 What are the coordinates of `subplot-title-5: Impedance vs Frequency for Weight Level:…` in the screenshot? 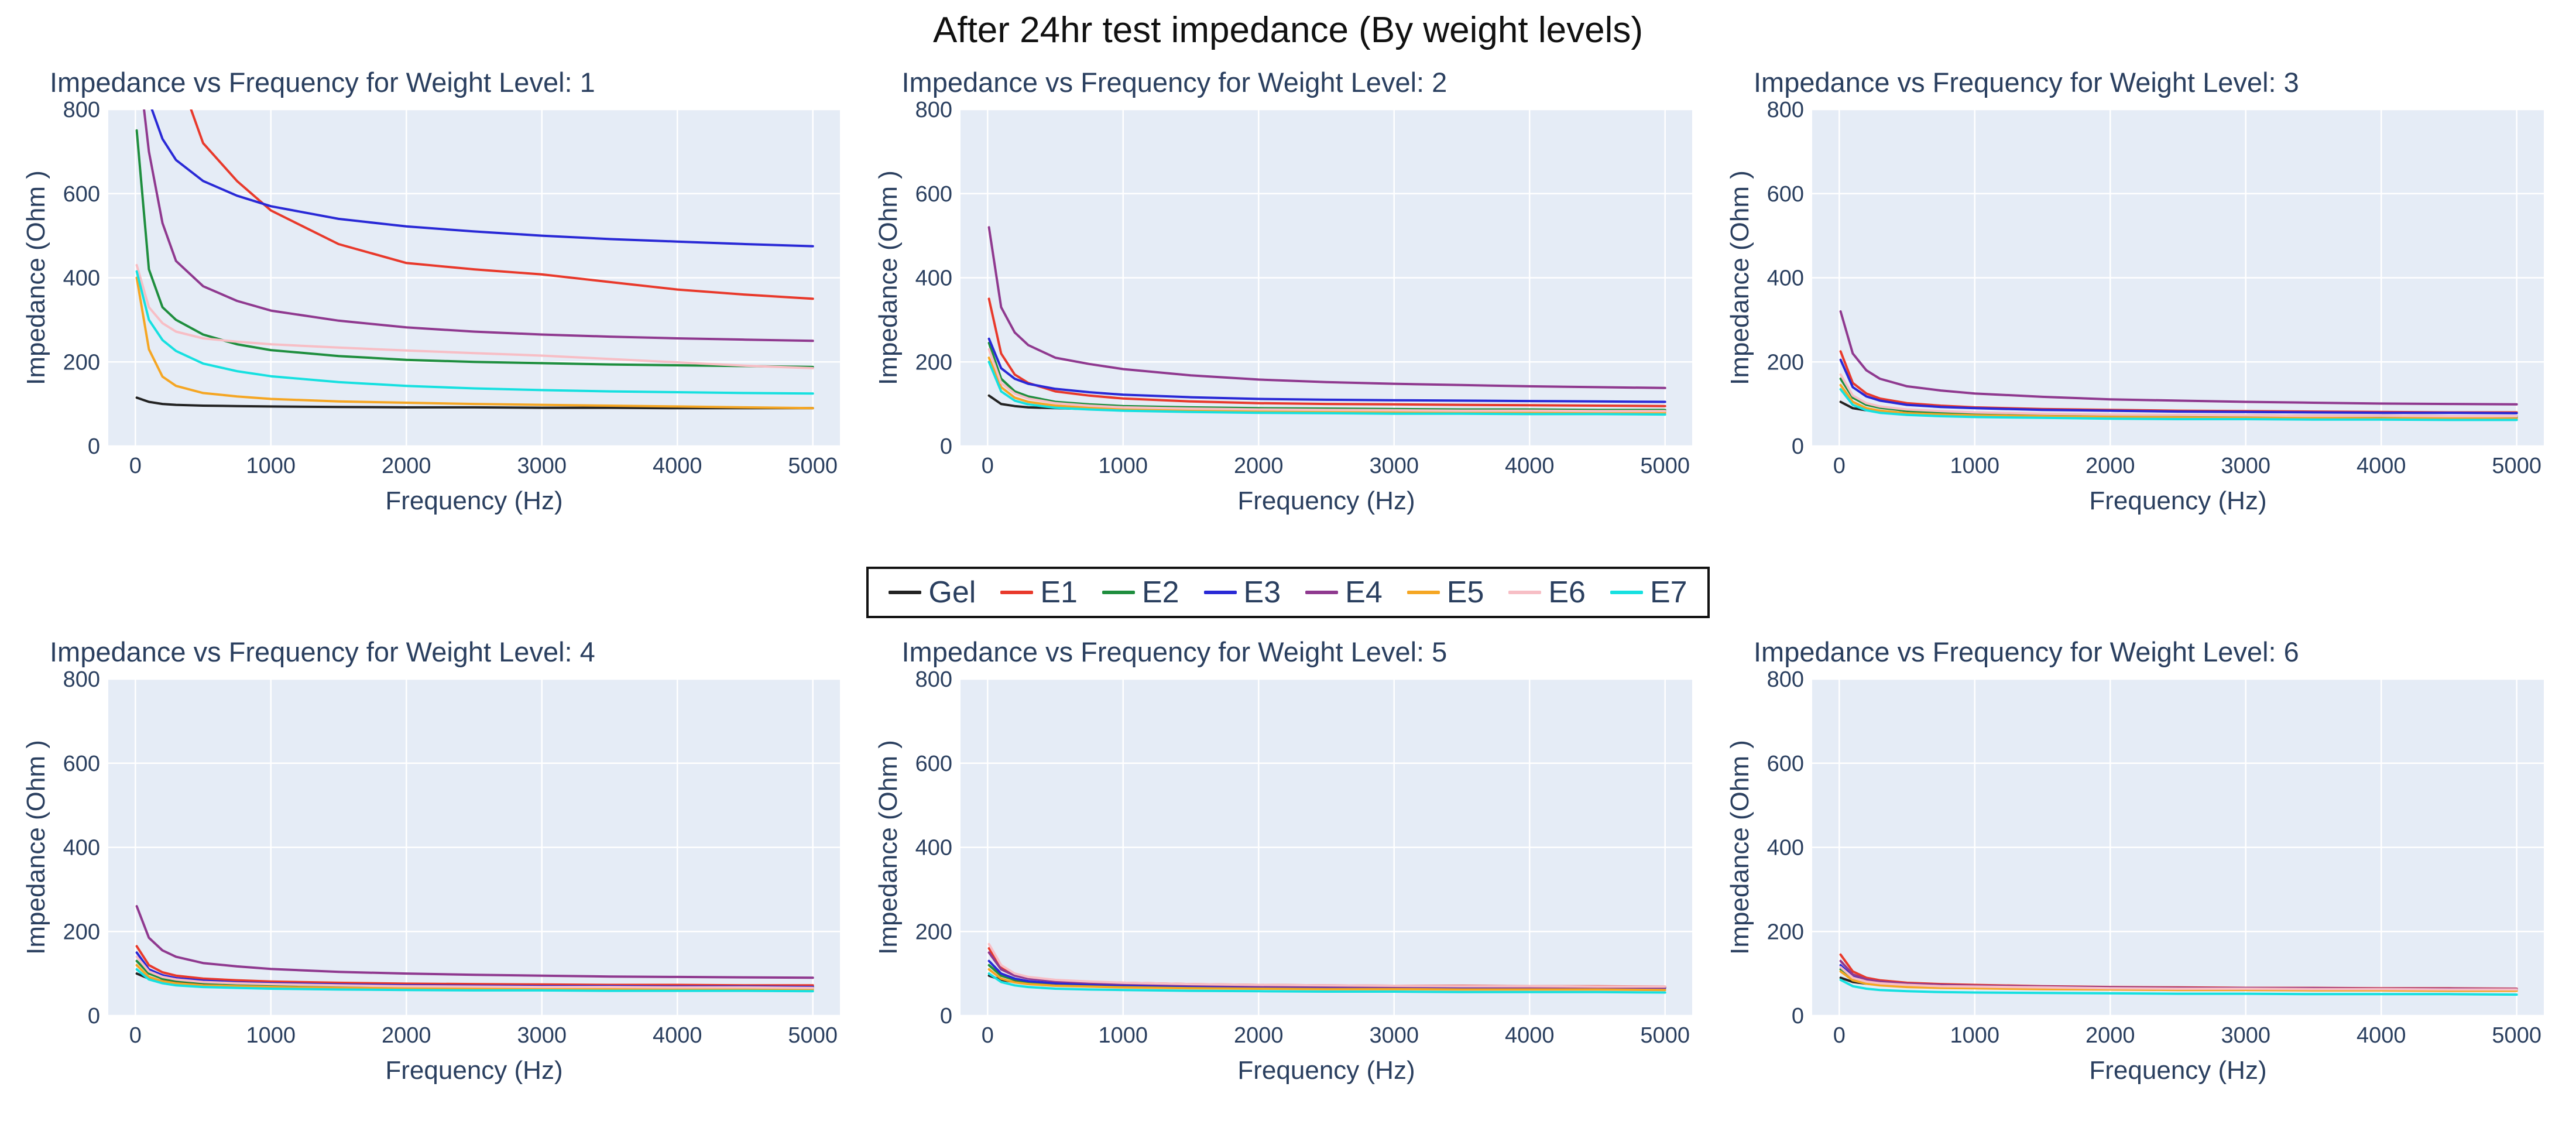 It's located at (1174, 651).